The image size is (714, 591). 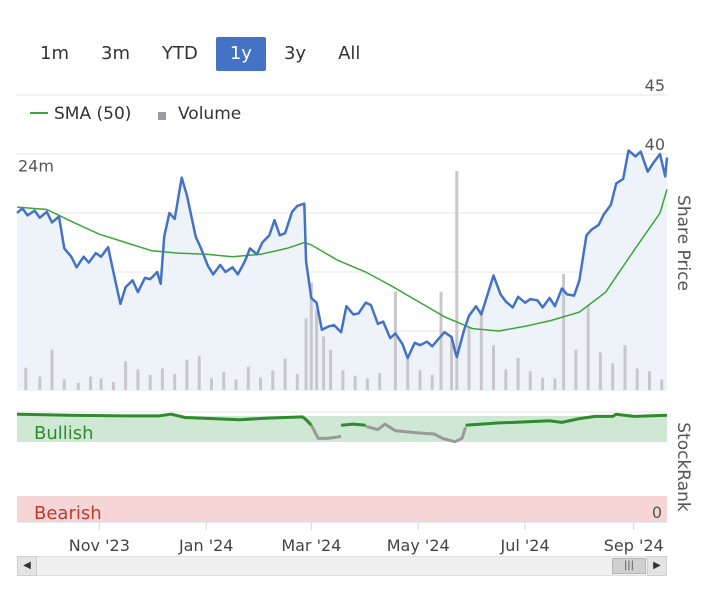 What do you see at coordinates (683, 243) in the screenshot?
I see `price-axis-title: Share Price` at bounding box center [683, 243].